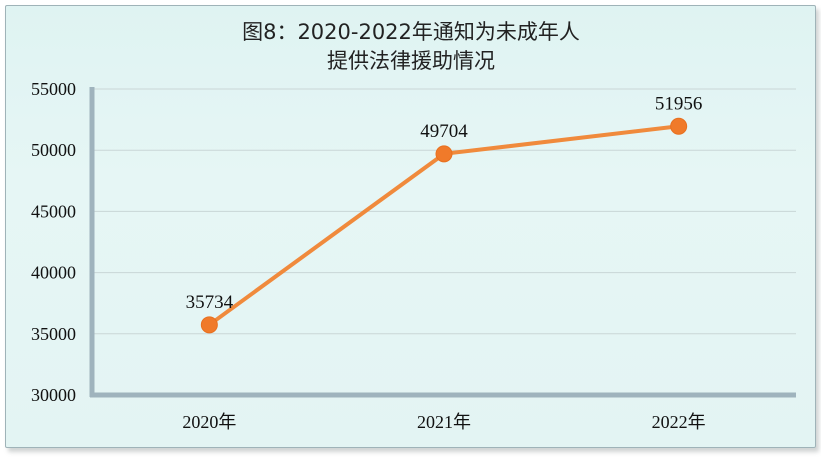 This screenshot has width=821, height=463. What do you see at coordinates (53, 242) in the screenshot?
I see `y-axis-tick-labels: 30000 35000 40000 45000 50000 55000` at bounding box center [53, 242].